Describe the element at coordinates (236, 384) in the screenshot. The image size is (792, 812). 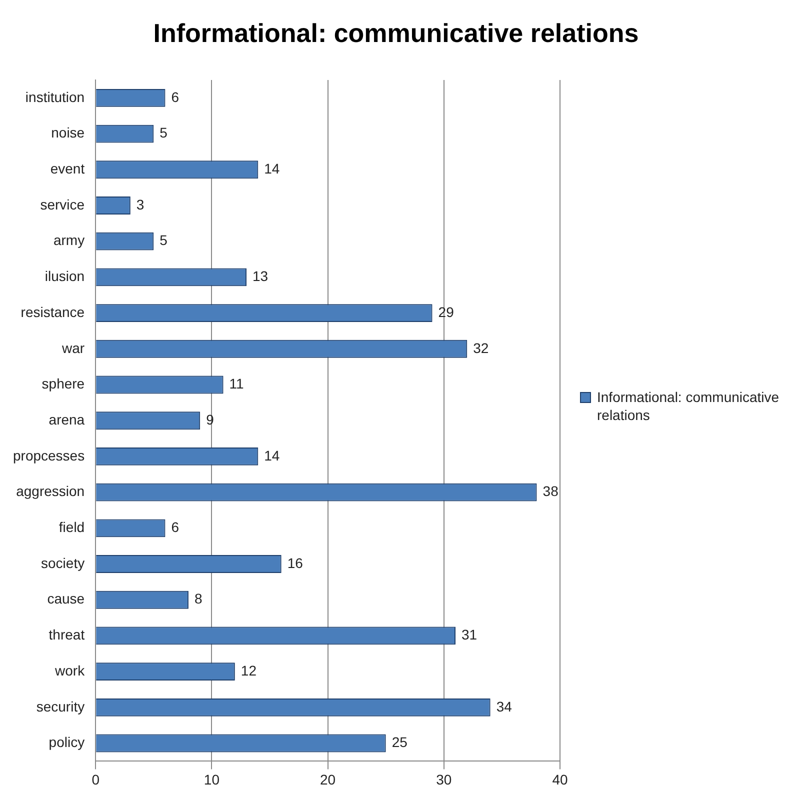
I see `data-label: 11` at that location.